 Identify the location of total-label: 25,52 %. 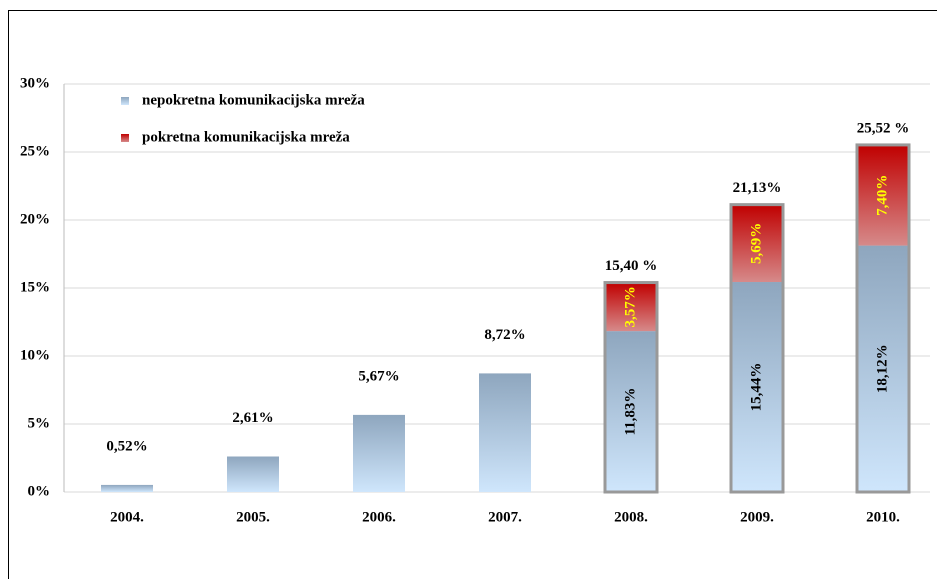
(883, 128).